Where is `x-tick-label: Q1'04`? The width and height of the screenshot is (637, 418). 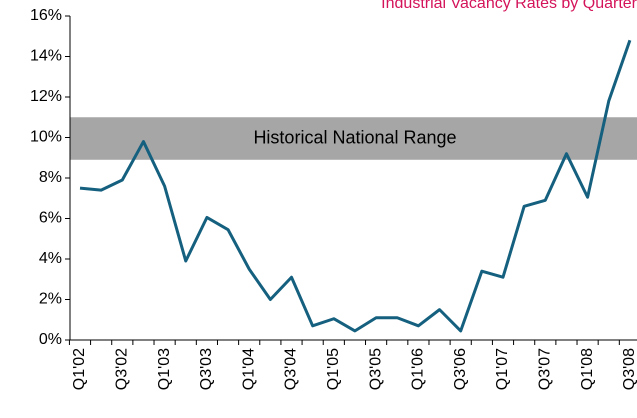 x-tick-label: Q1'04 is located at coordinates (248, 369).